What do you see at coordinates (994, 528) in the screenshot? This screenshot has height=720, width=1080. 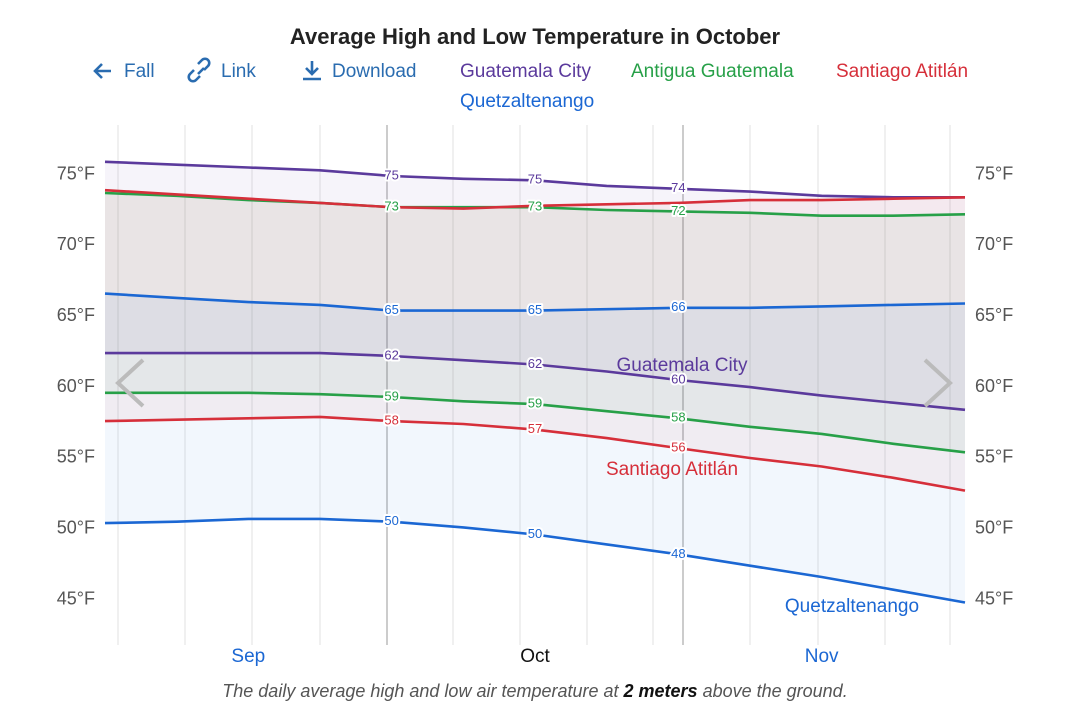 I see `y2-tick-label: 50°F` at bounding box center [994, 528].